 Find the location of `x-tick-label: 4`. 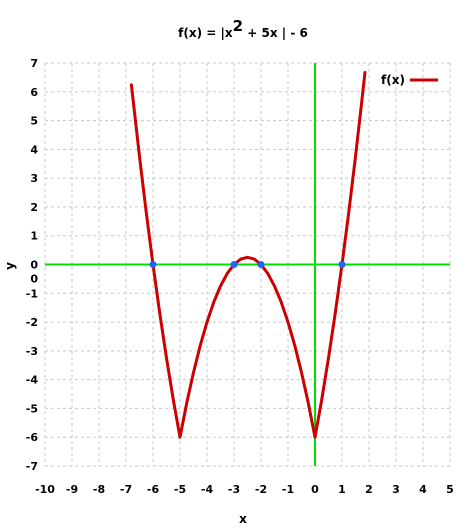

x-tick-label: 4 is located at coordinates (423, 489).